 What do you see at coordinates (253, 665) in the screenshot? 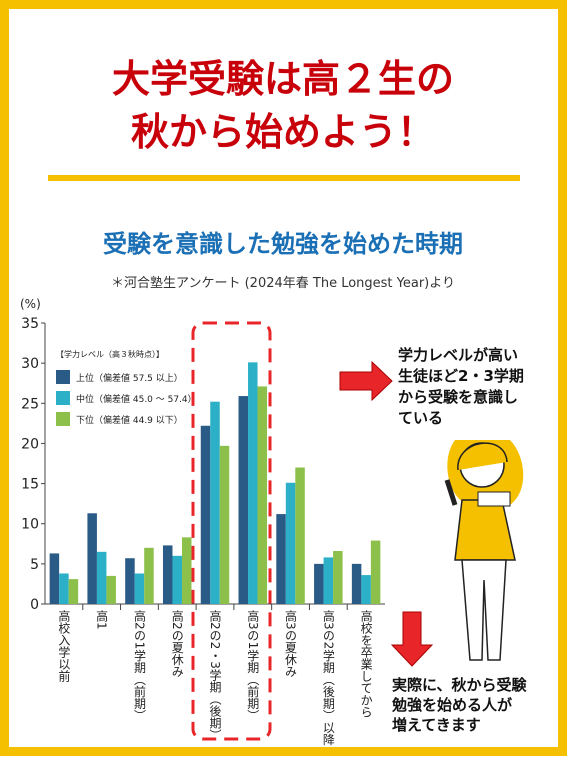
I see `x-tick-label: 高3の1学期（前期）` at bounding box center [253, 665].